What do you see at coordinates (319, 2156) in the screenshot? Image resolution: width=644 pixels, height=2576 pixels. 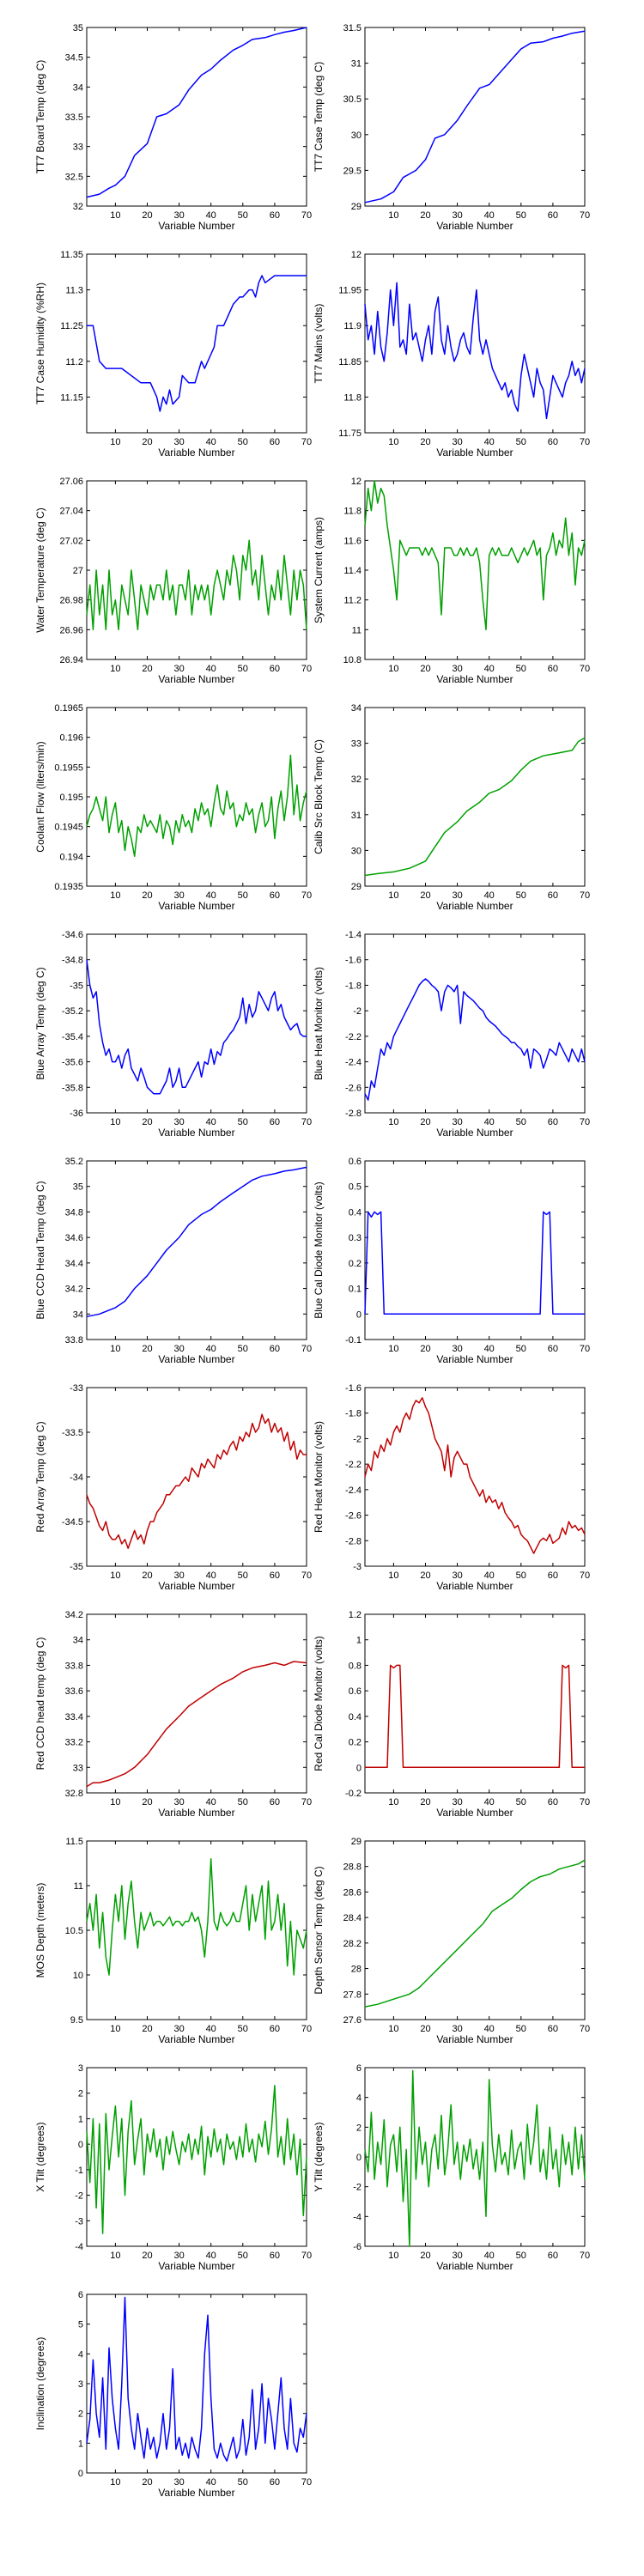 I see `y-axis-label: Y Tilt (degrees)` at bounding box center [319, 2156].